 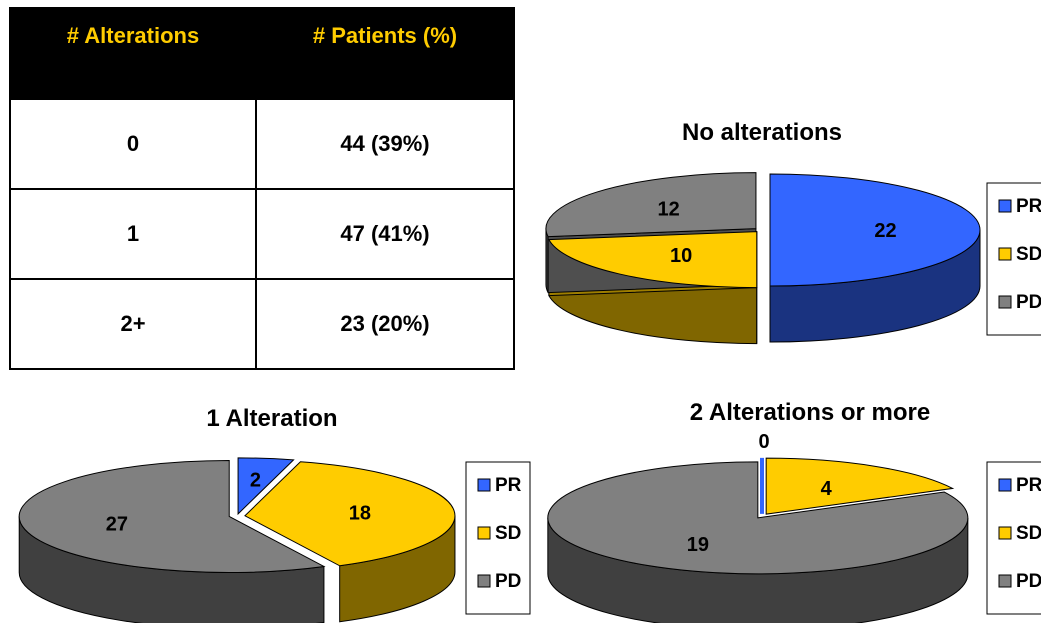 I want to click on table-row: 2+ 23 (20%), so click(x=262, y=324).